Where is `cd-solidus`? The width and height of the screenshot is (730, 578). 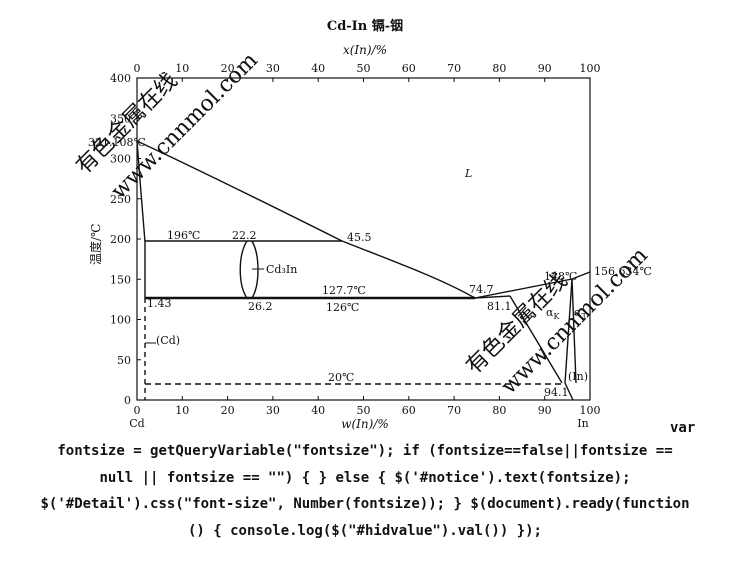
cd-solidus is located at coordinates (141, 219).